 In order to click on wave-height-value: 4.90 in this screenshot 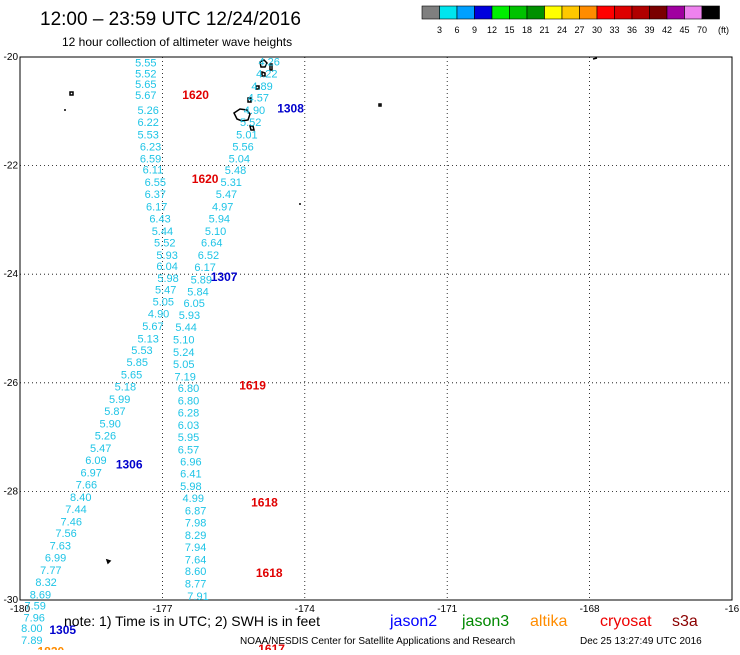, I will do `click(158, 314)`.